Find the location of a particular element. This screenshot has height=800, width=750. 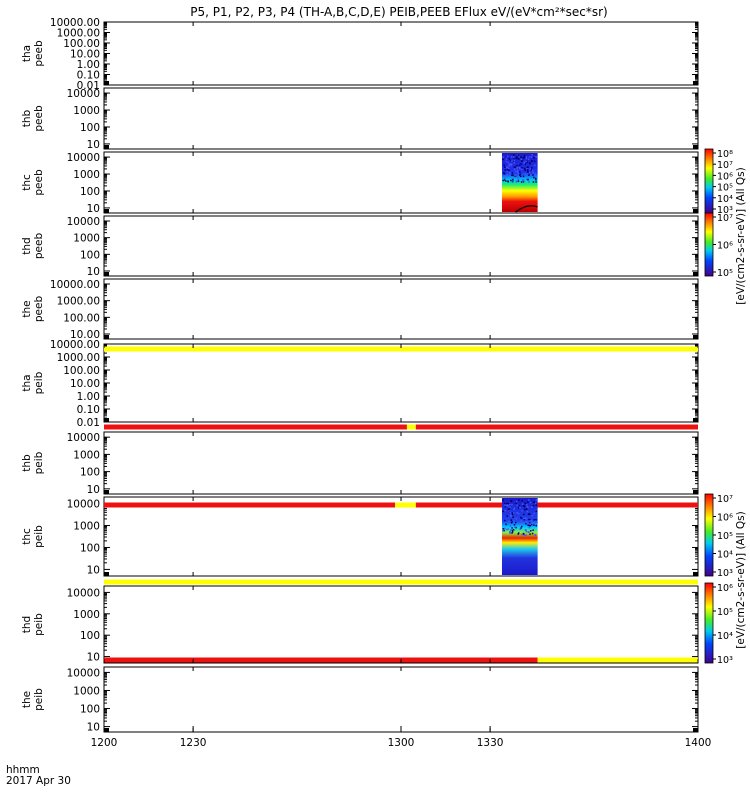

x-tick-label: 1330 is located at coordinates (490, 743).